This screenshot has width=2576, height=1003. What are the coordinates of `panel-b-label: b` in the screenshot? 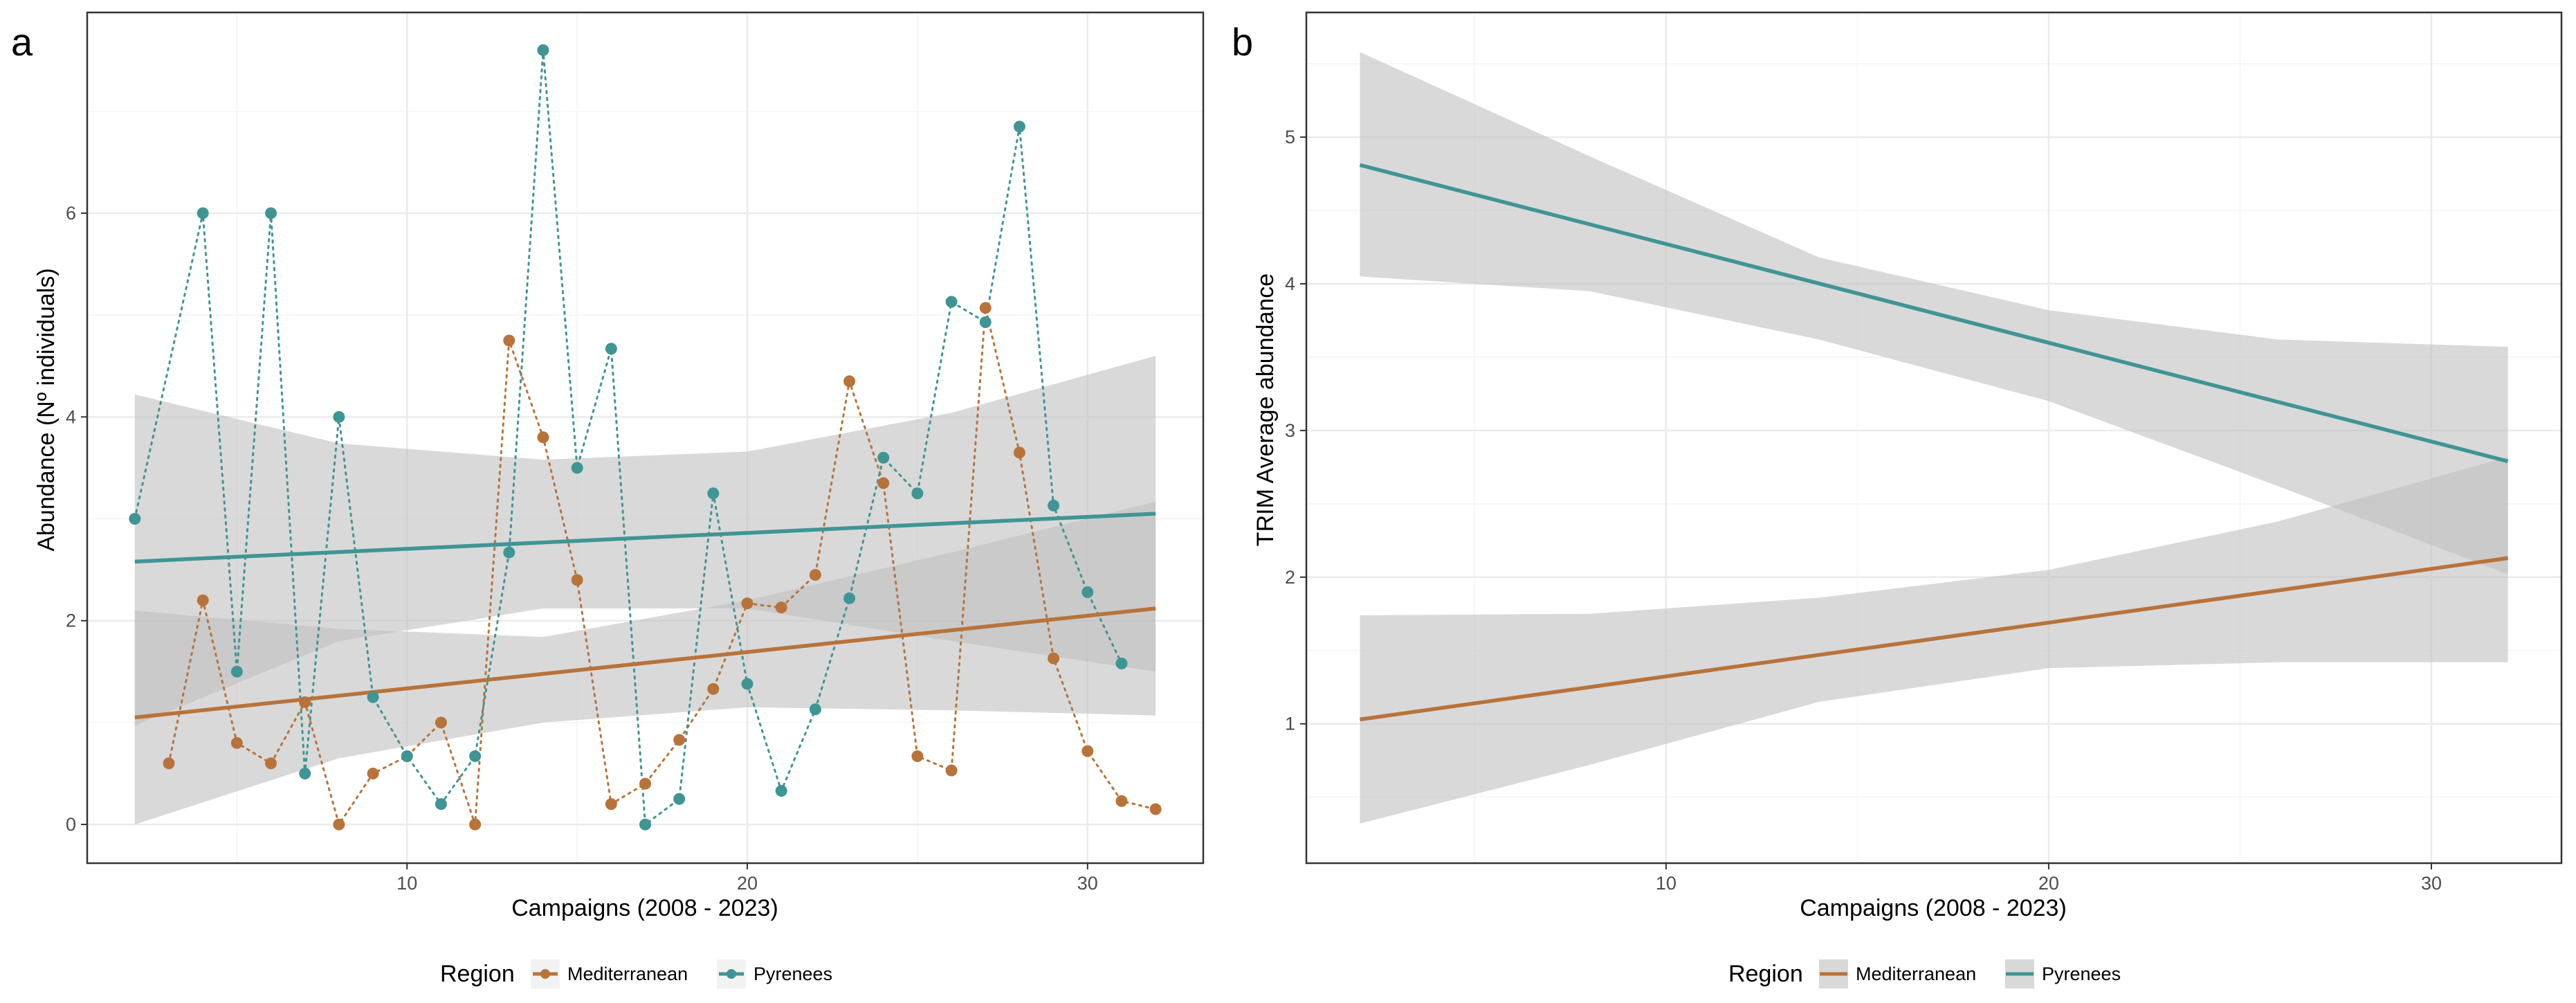 It's located at (1243, 42).